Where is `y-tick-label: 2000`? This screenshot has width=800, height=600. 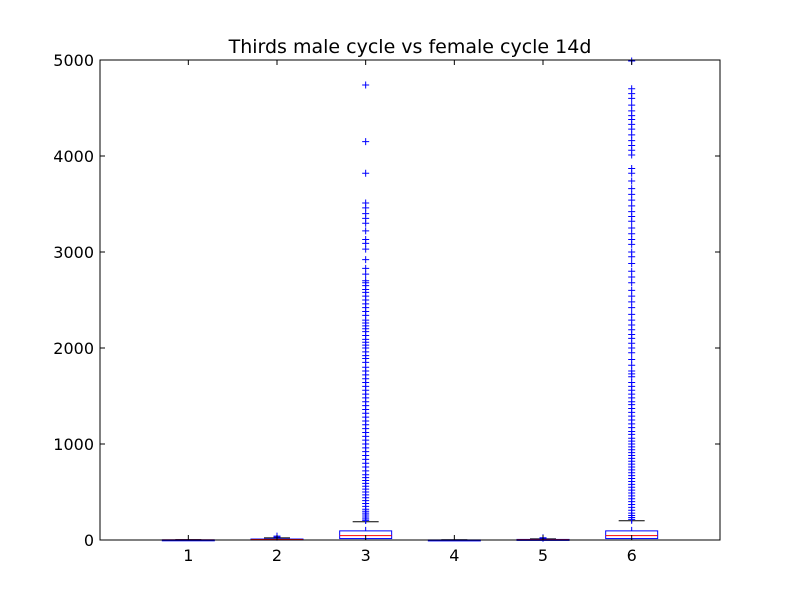
y-tick-label: 2000 is located at coordinates (73, 348).